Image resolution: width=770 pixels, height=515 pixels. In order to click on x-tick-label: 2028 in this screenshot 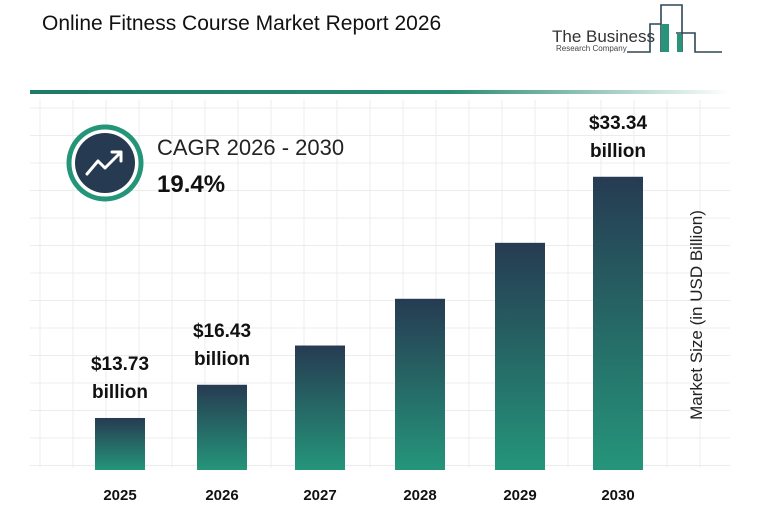, I will do `click(419, 495)`.